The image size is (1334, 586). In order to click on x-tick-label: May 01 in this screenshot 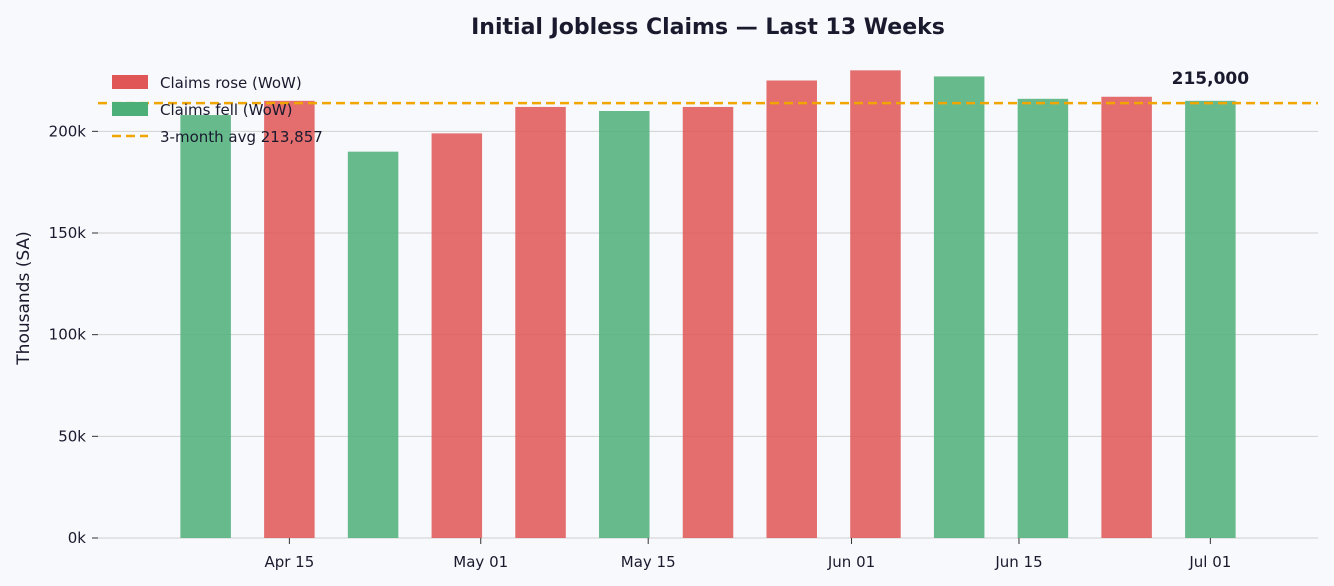, I will do `click(480, 562)`.